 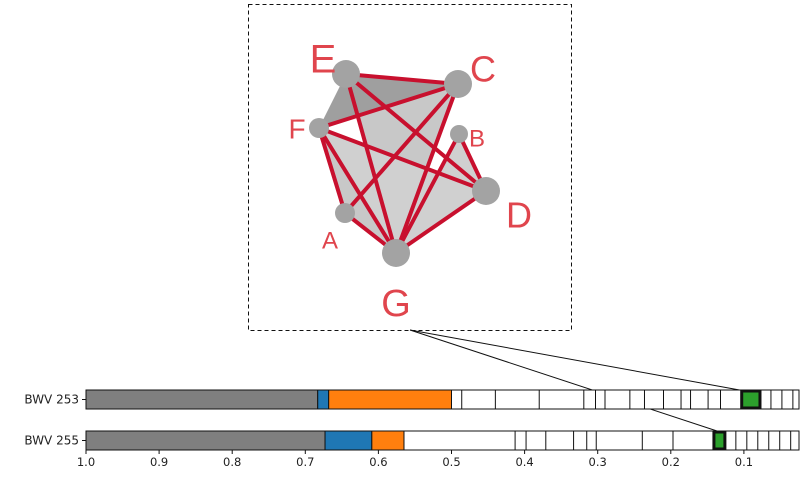 I want to click on timeline-row-0: BWV 253, so click(x=412, y=399).